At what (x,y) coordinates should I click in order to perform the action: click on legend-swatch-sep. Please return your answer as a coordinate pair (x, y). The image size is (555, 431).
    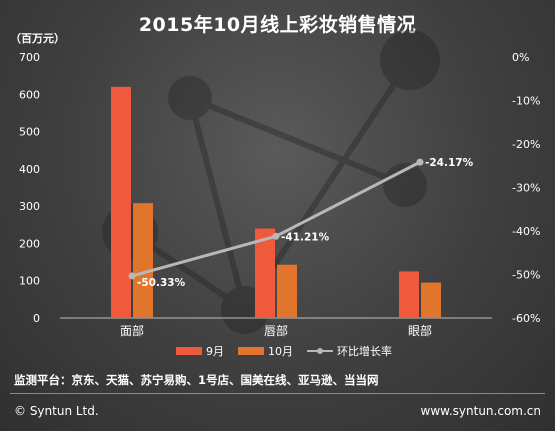
    Looking at the image, I should click on (189, 351).